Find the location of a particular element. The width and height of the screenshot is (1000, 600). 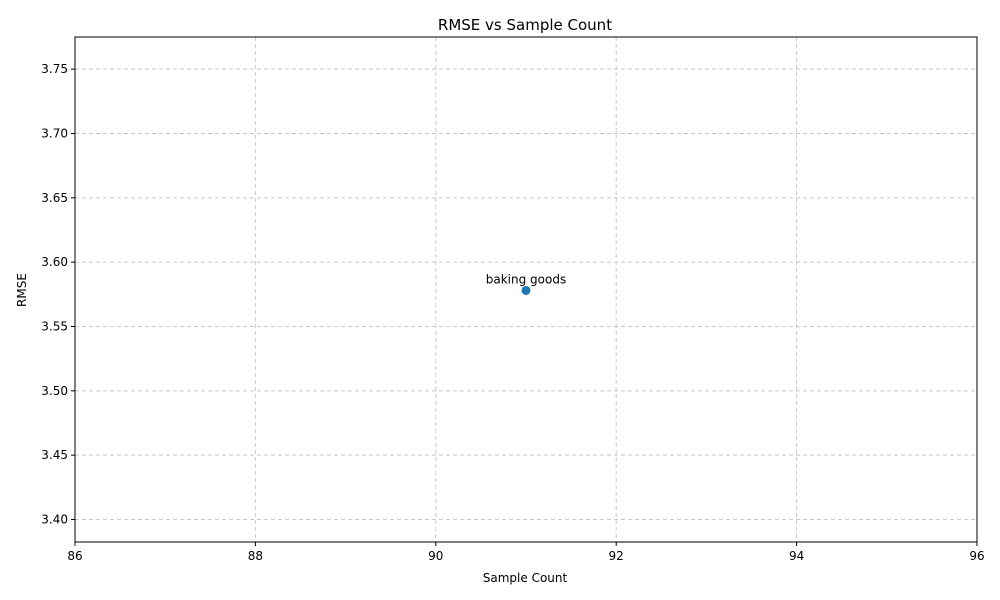

data-point is located at coordinates (526, 290).